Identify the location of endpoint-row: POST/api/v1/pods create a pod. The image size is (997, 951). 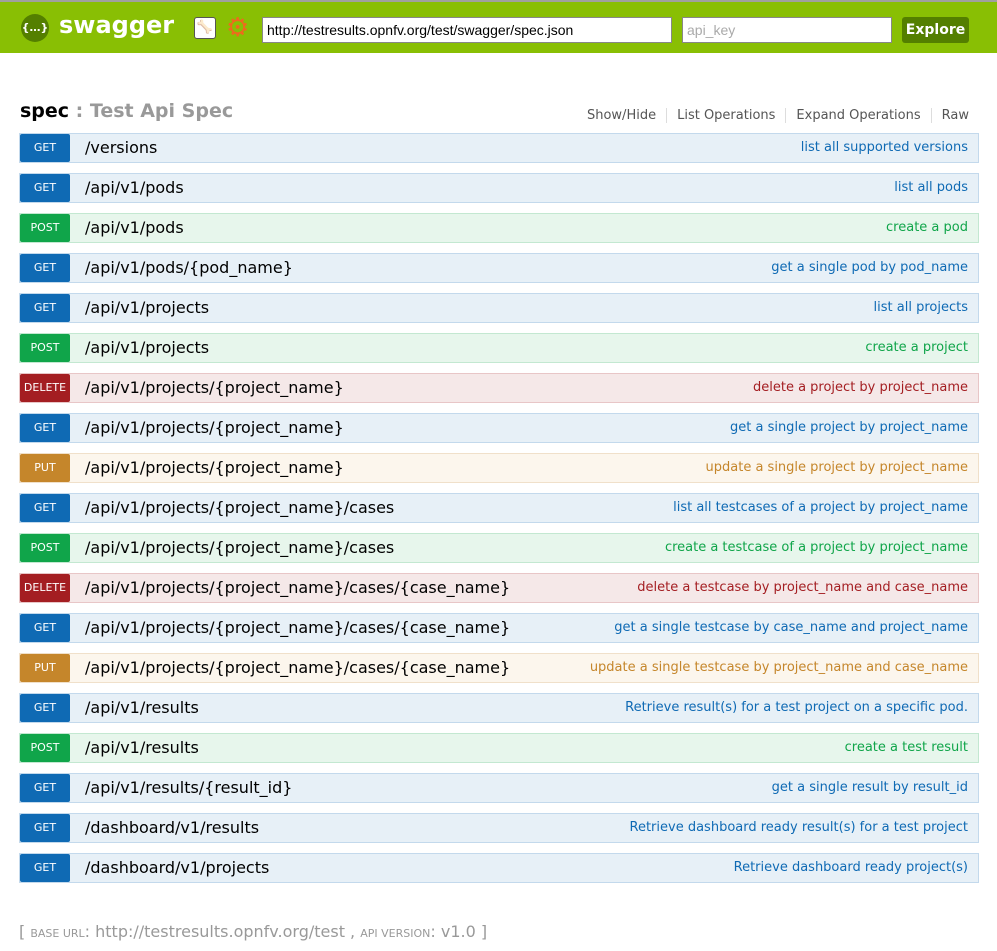
(499, 228).